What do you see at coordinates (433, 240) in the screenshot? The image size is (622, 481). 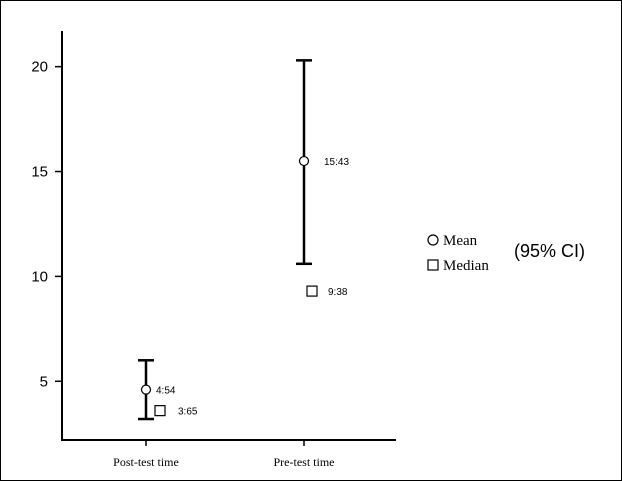 I see `legend-mean-marker` at bounding box center [433, 240].